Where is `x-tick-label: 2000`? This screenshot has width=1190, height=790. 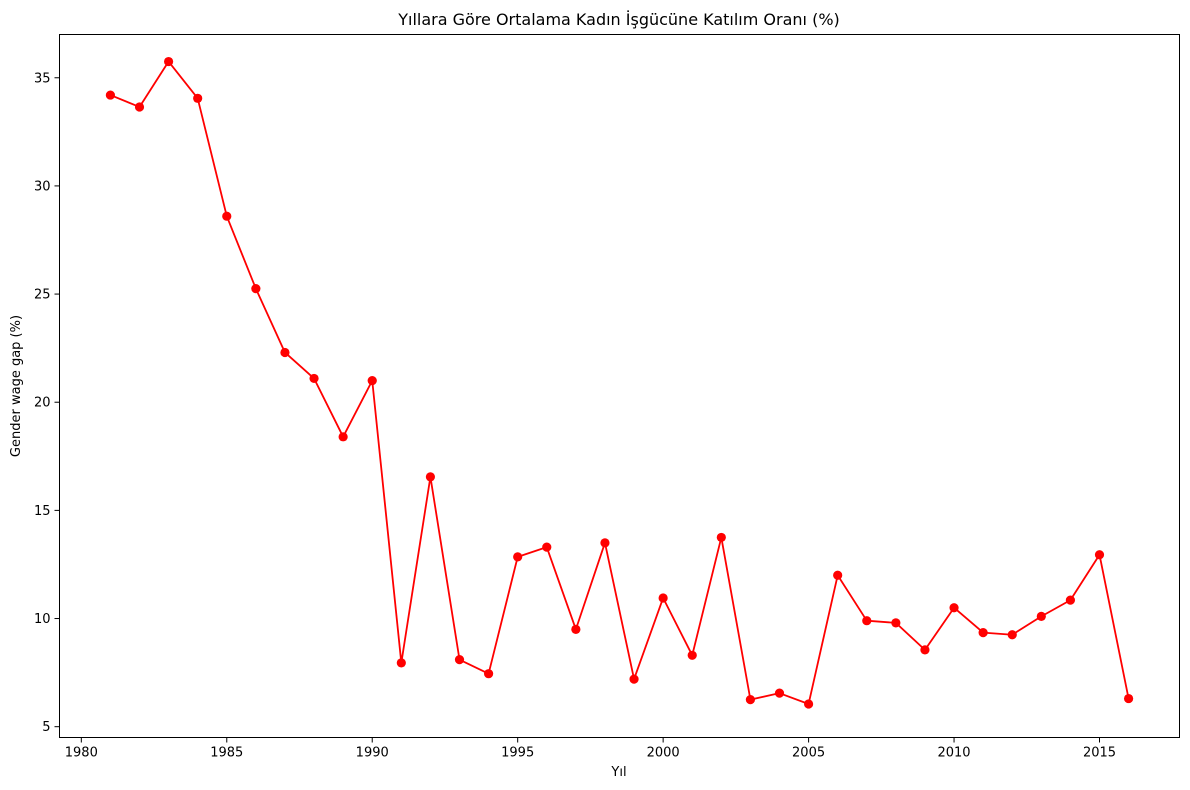 x-tick-label: 2000 is located at coordinates (663, 753).